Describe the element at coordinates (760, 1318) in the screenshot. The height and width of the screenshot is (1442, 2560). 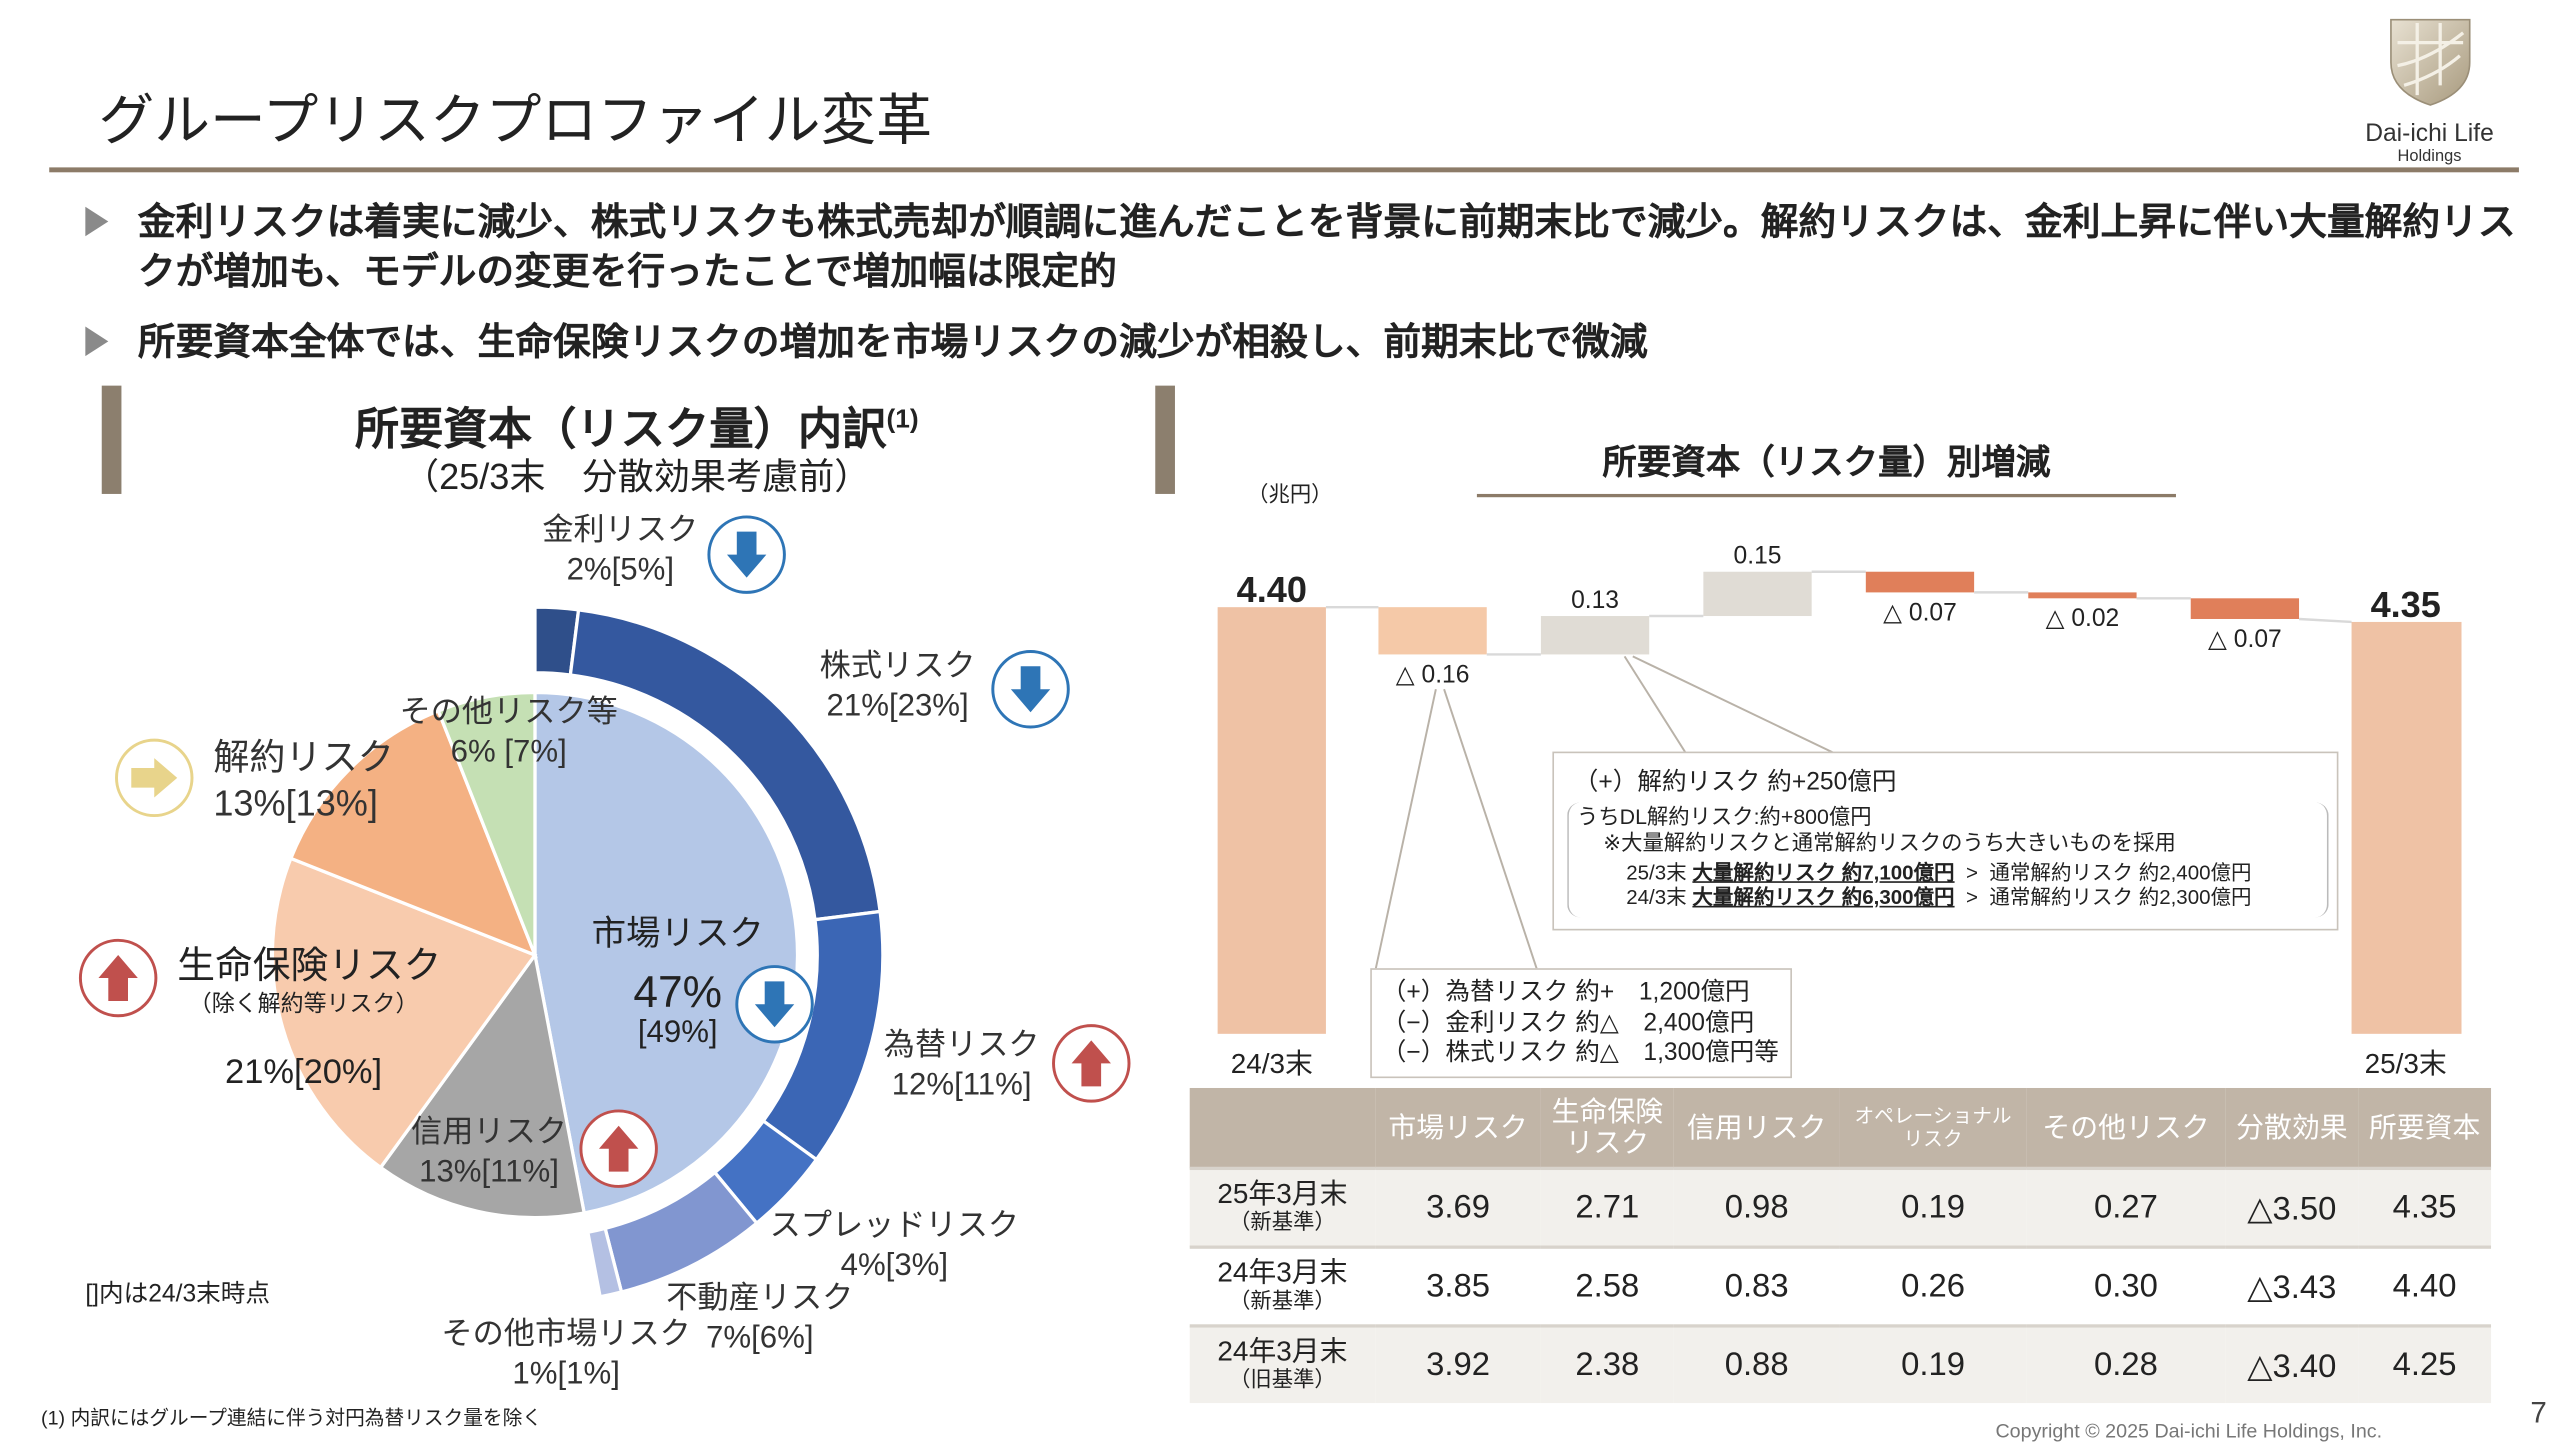
I see `label-real-estate-risk: 不動産リスク 7%[6%]` at that location.